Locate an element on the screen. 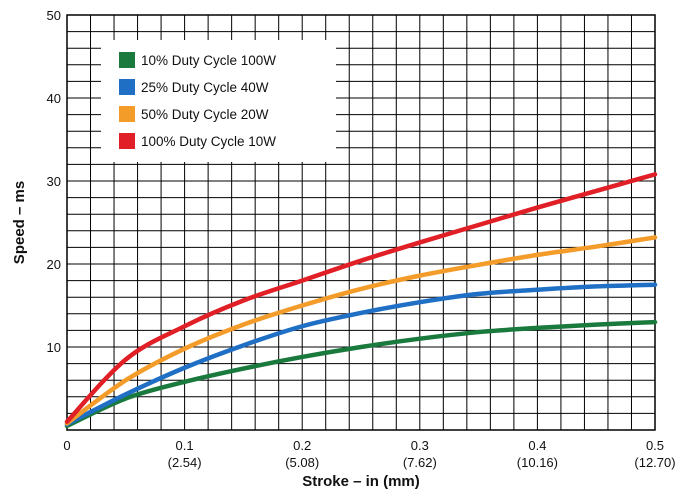  x-tick-sublabel: (12.70) is located at coordinates (654, 462).